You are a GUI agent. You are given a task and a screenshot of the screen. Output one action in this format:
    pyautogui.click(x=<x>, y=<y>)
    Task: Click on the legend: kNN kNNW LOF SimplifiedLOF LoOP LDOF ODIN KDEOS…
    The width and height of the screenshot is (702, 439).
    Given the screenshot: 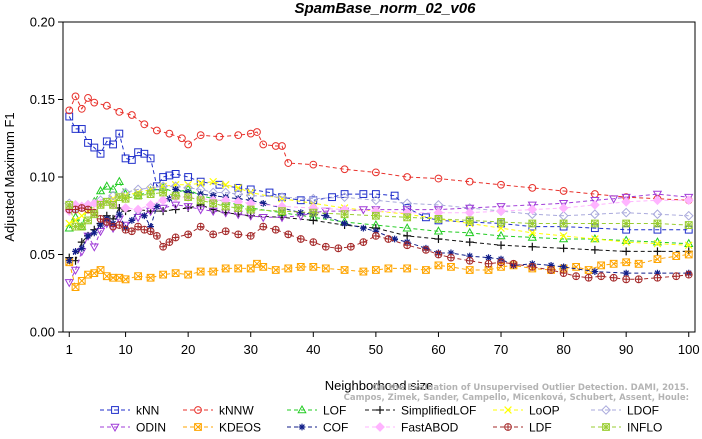 What is the action you would take?
    pyautogui.click(x=381, y=419)
    